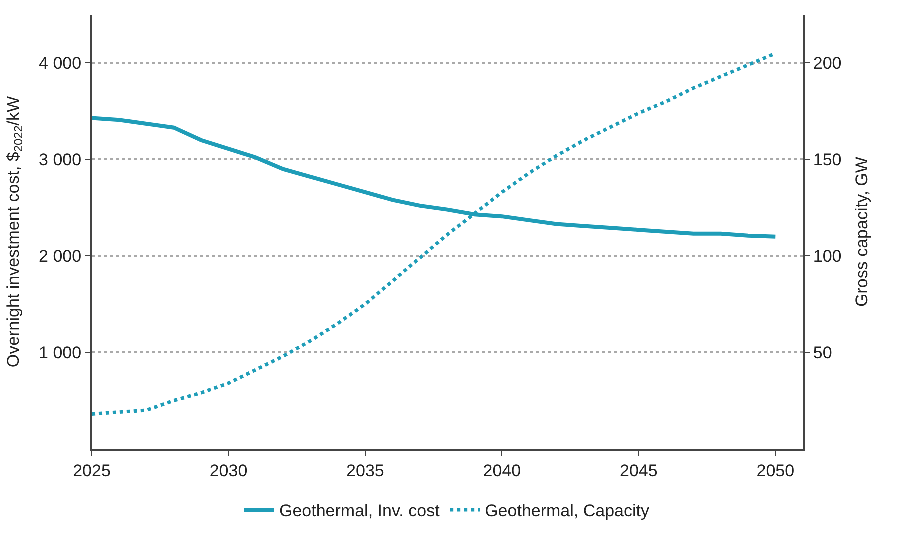  What do you see at coordinates (60, 160) in the screenshot?
I see `y-tick-label: 3 000` at bounding box center [60, 160].